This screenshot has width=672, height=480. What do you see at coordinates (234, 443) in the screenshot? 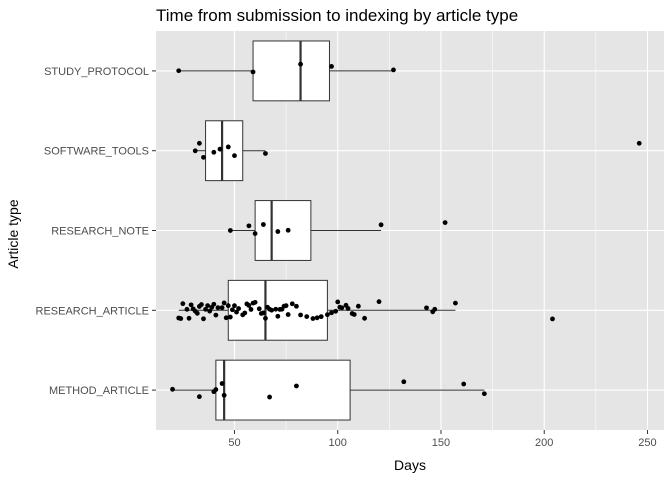
I see `x-tick-label: 50` at bounding box center [234, 443].